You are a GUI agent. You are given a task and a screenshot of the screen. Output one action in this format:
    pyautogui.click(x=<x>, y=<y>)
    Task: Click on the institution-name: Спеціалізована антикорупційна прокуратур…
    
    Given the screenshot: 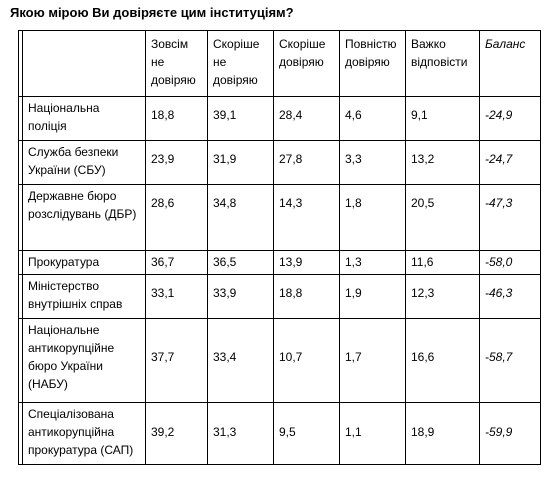 What is the action you would take?
    pyautogui.click(x=84, y=433)
    